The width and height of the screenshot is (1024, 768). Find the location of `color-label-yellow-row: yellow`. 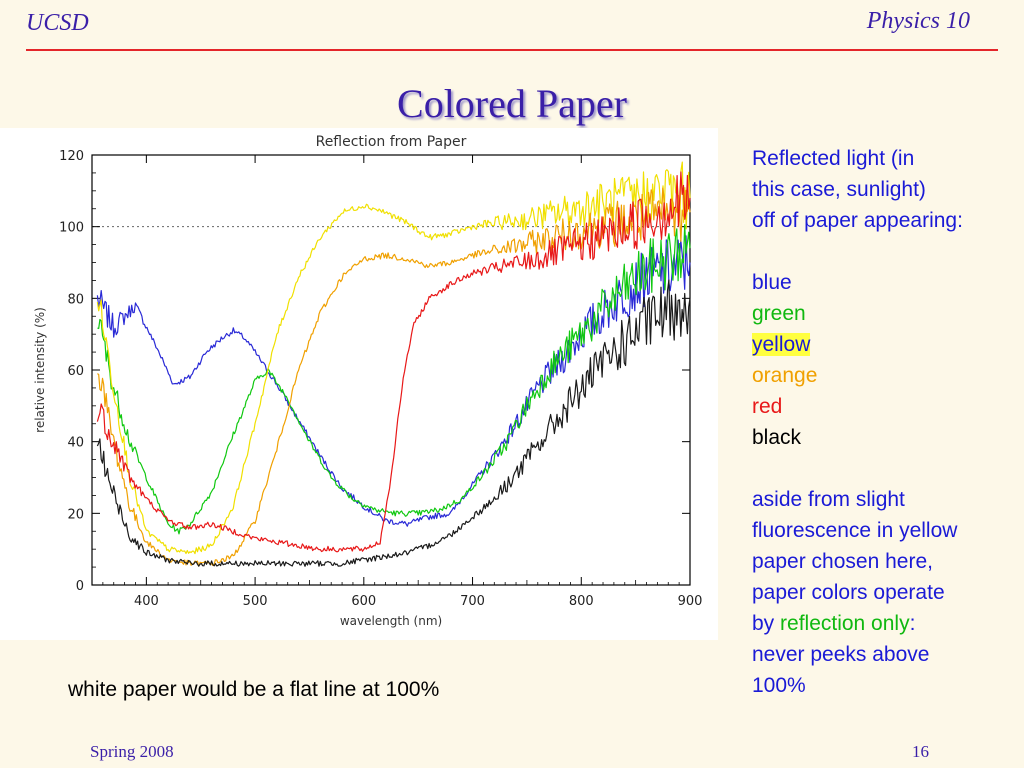

color-label-yellow-row: yellow is located at coordinates (885, 344).